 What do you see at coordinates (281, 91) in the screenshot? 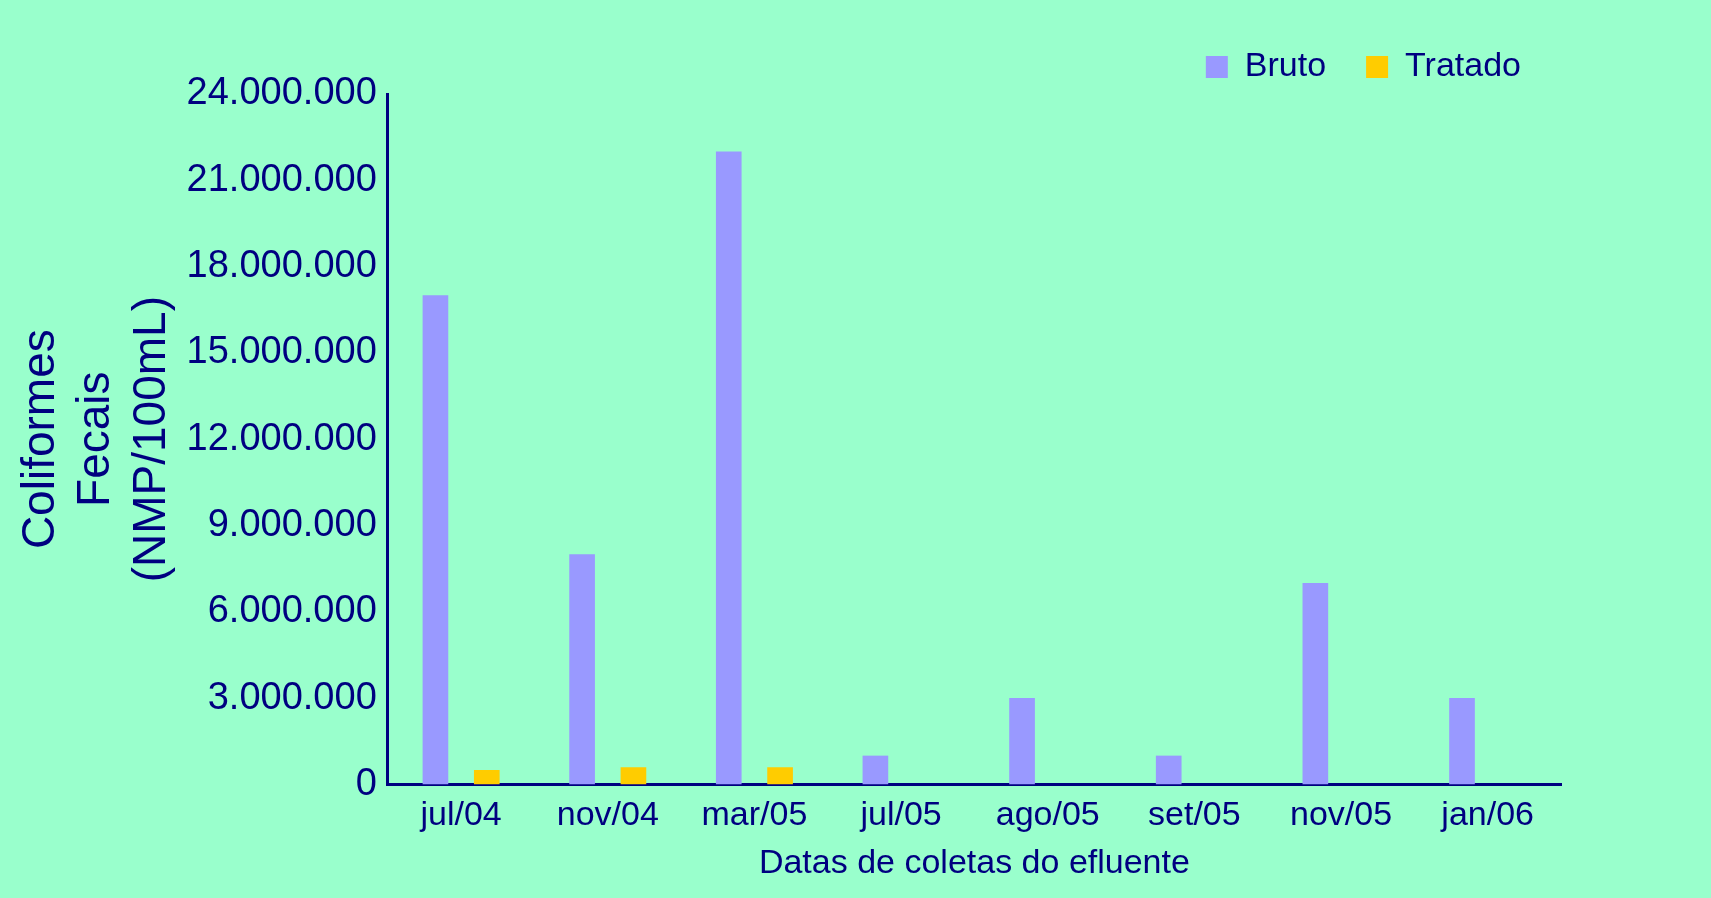
I see `y-tick-label: 24.000.000` at bounding box center [281, 91].